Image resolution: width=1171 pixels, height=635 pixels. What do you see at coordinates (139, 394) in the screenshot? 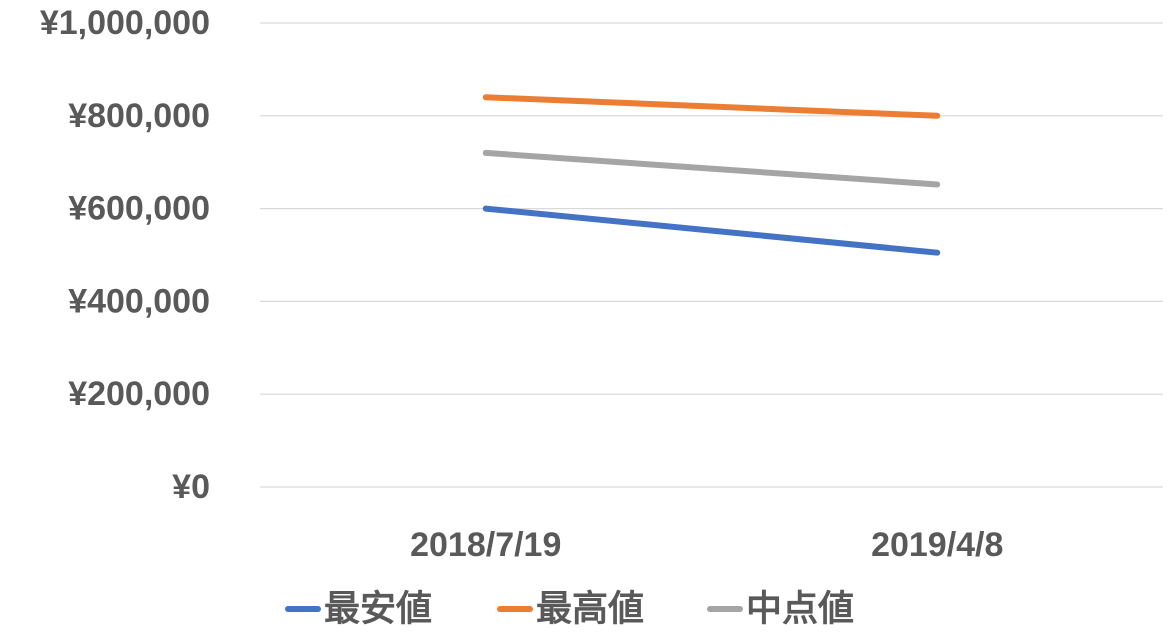
I see `y-tick-label: ¥200,000` at bounding box center [139, 394].